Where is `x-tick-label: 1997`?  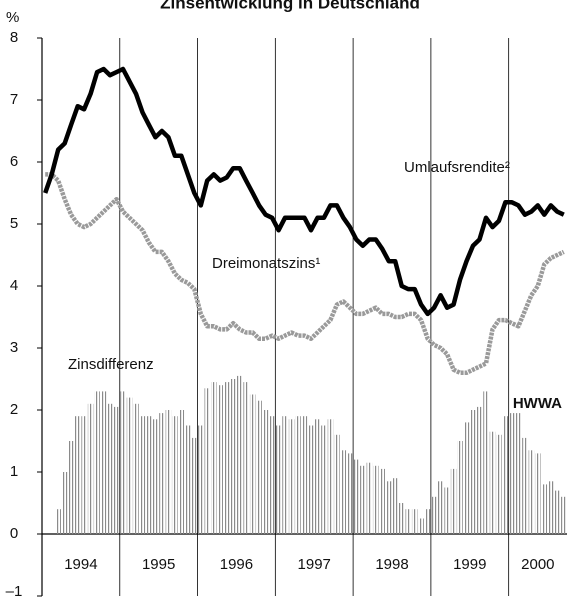
x-tick-label: 1997 is located at coordinates (314, 564).